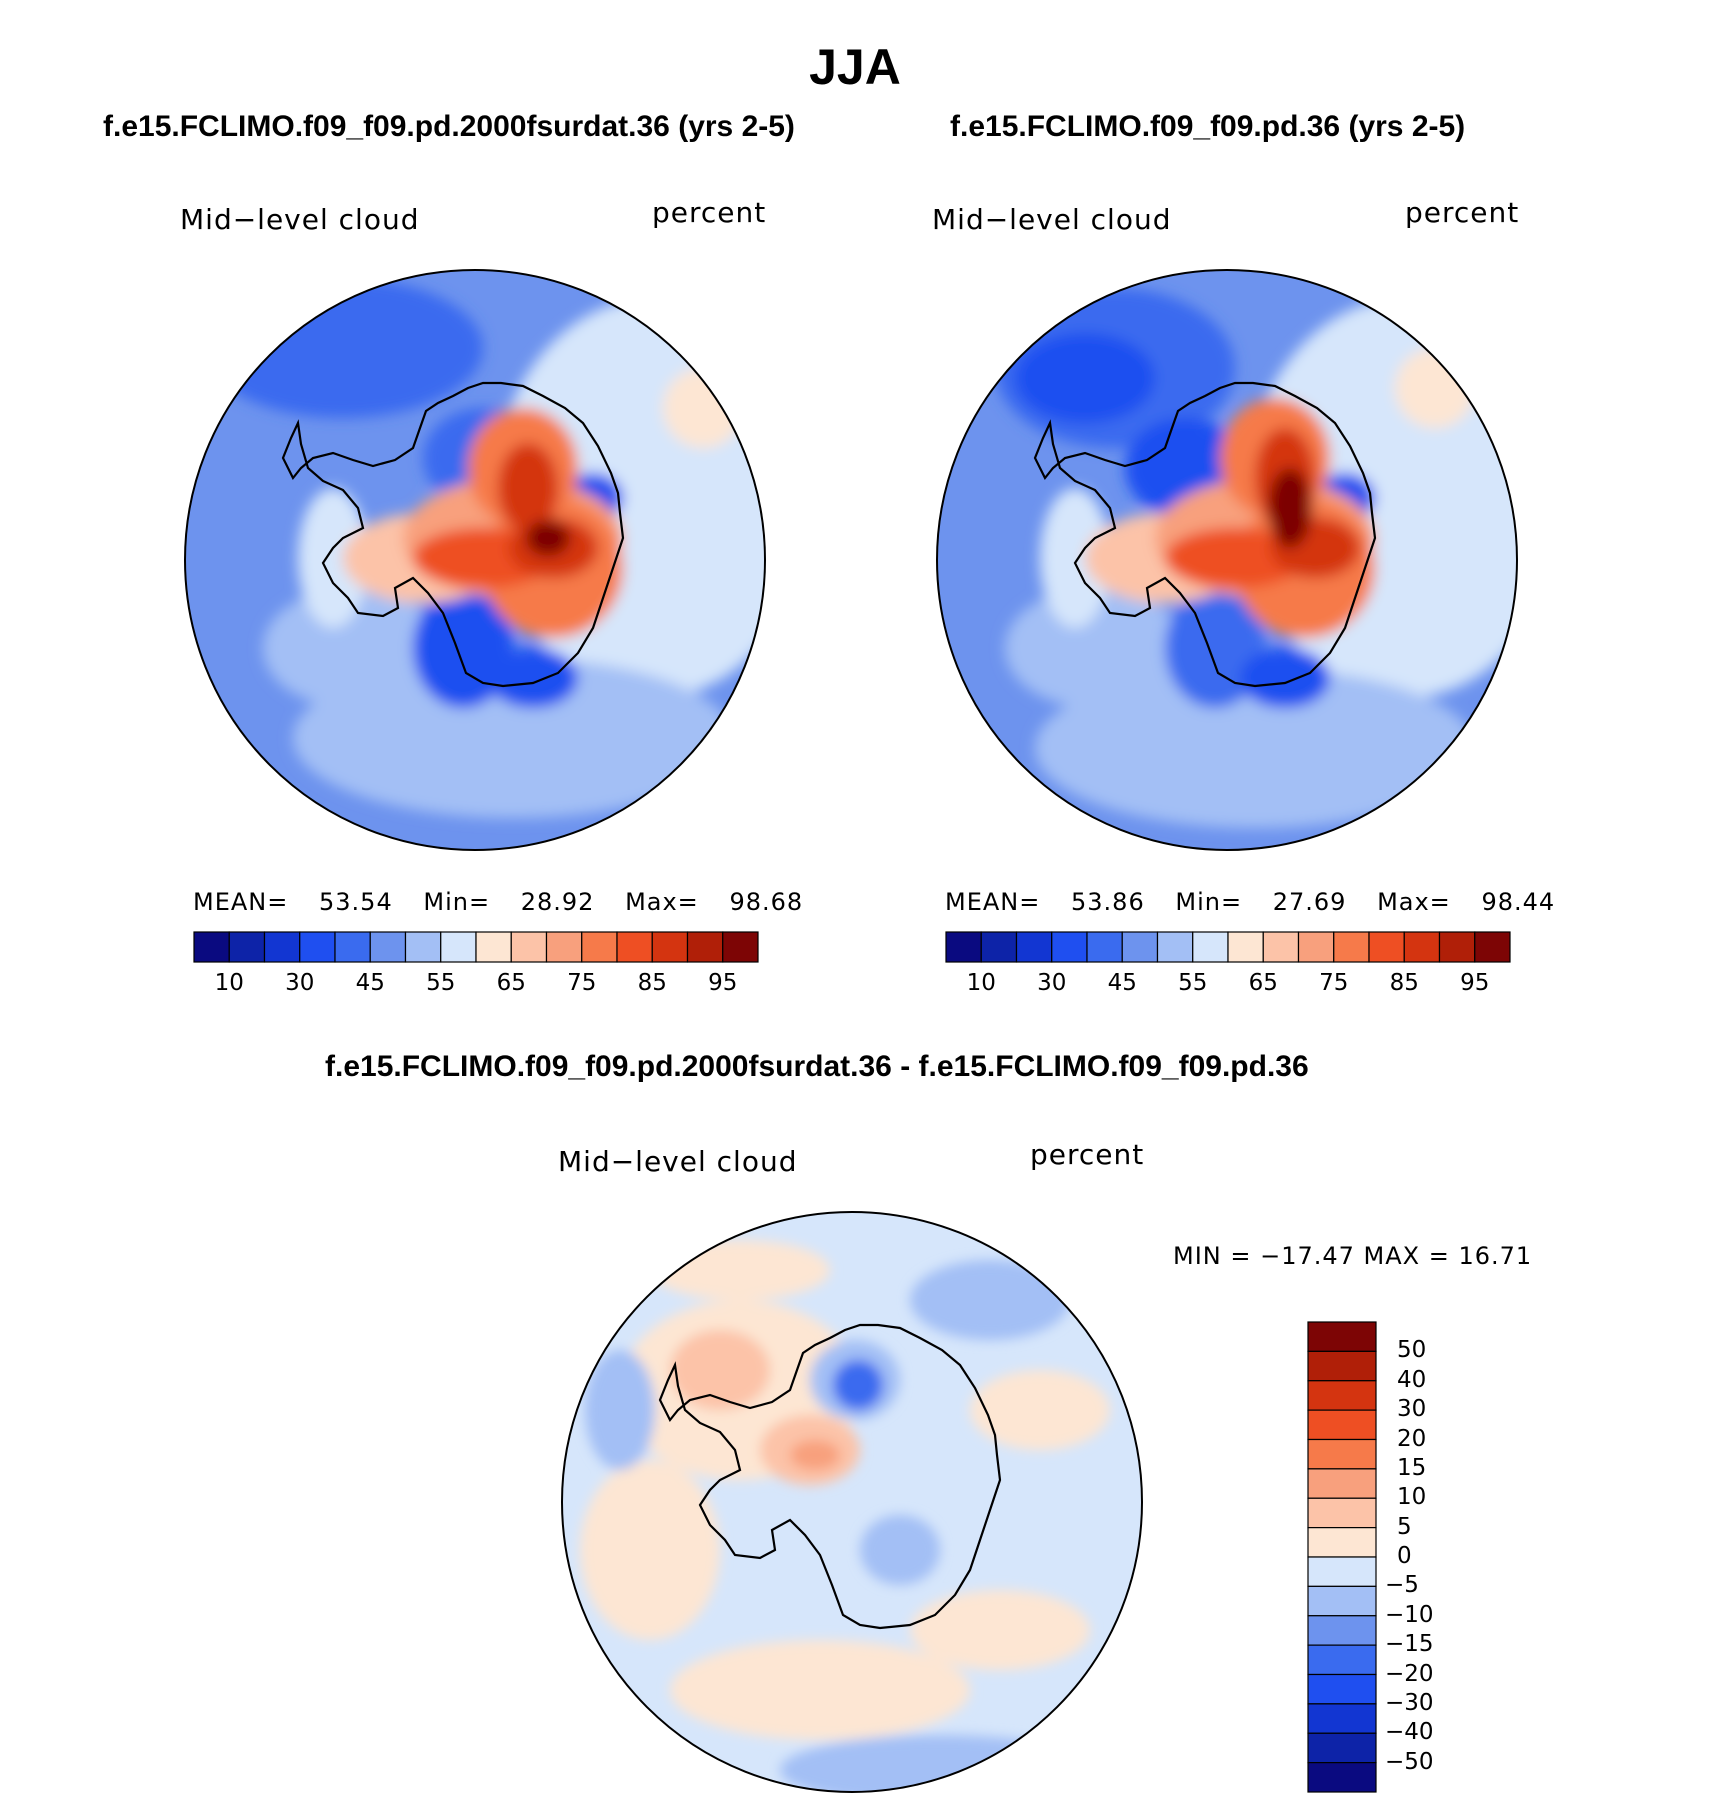 The width and height of the screenshot is (1710, 1802). I want to click on panel3-colorbar-tick-label: 50, so click(1412, 1350).